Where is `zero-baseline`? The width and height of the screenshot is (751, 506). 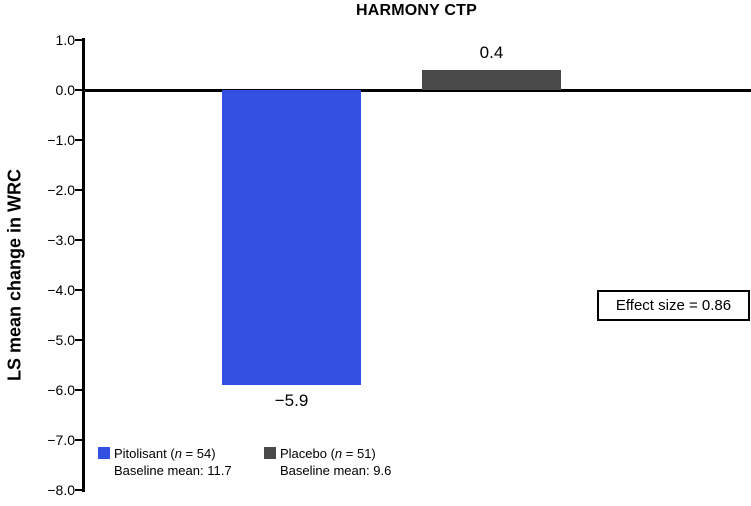 zero-baseline is located at coordinates (416, 90).